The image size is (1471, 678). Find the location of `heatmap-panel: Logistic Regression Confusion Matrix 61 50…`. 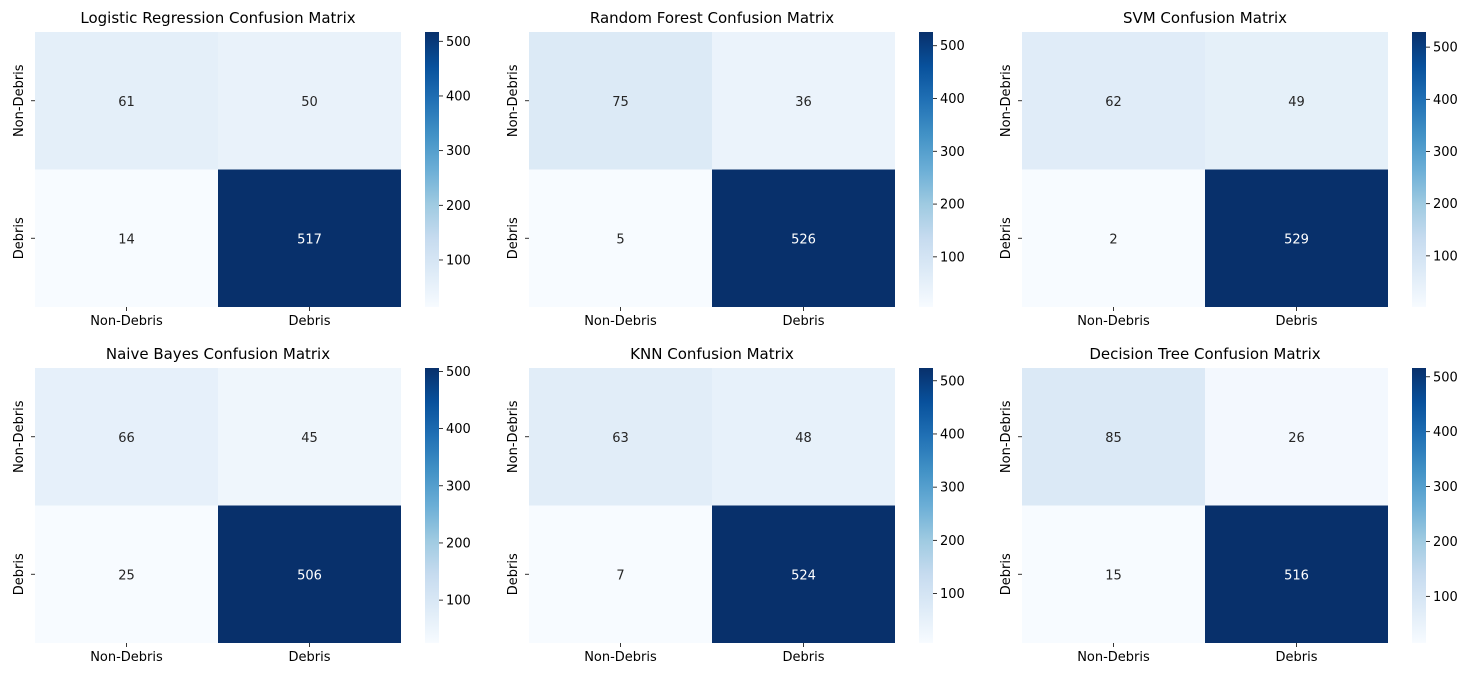

heatmap-panel: Logistic Regression Confusion Matrix 61 50… is located at coordinates (241, 169).